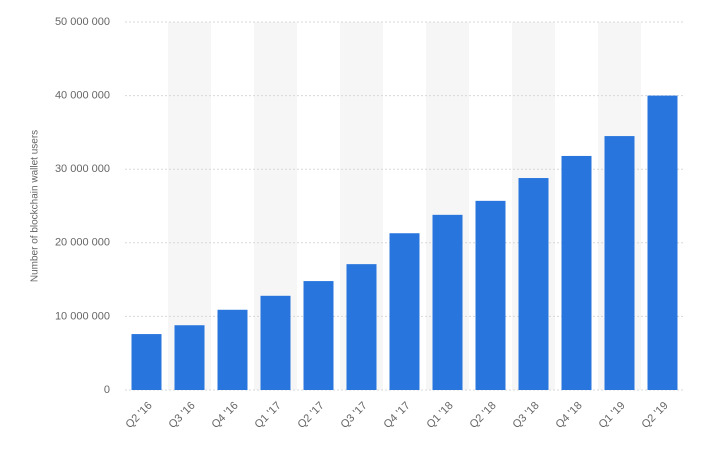 The image size is (711, 461). Describe the element at coordinates (655, 415) in the screenshot. I see `x-tick-label: Q2 '19` at that location.